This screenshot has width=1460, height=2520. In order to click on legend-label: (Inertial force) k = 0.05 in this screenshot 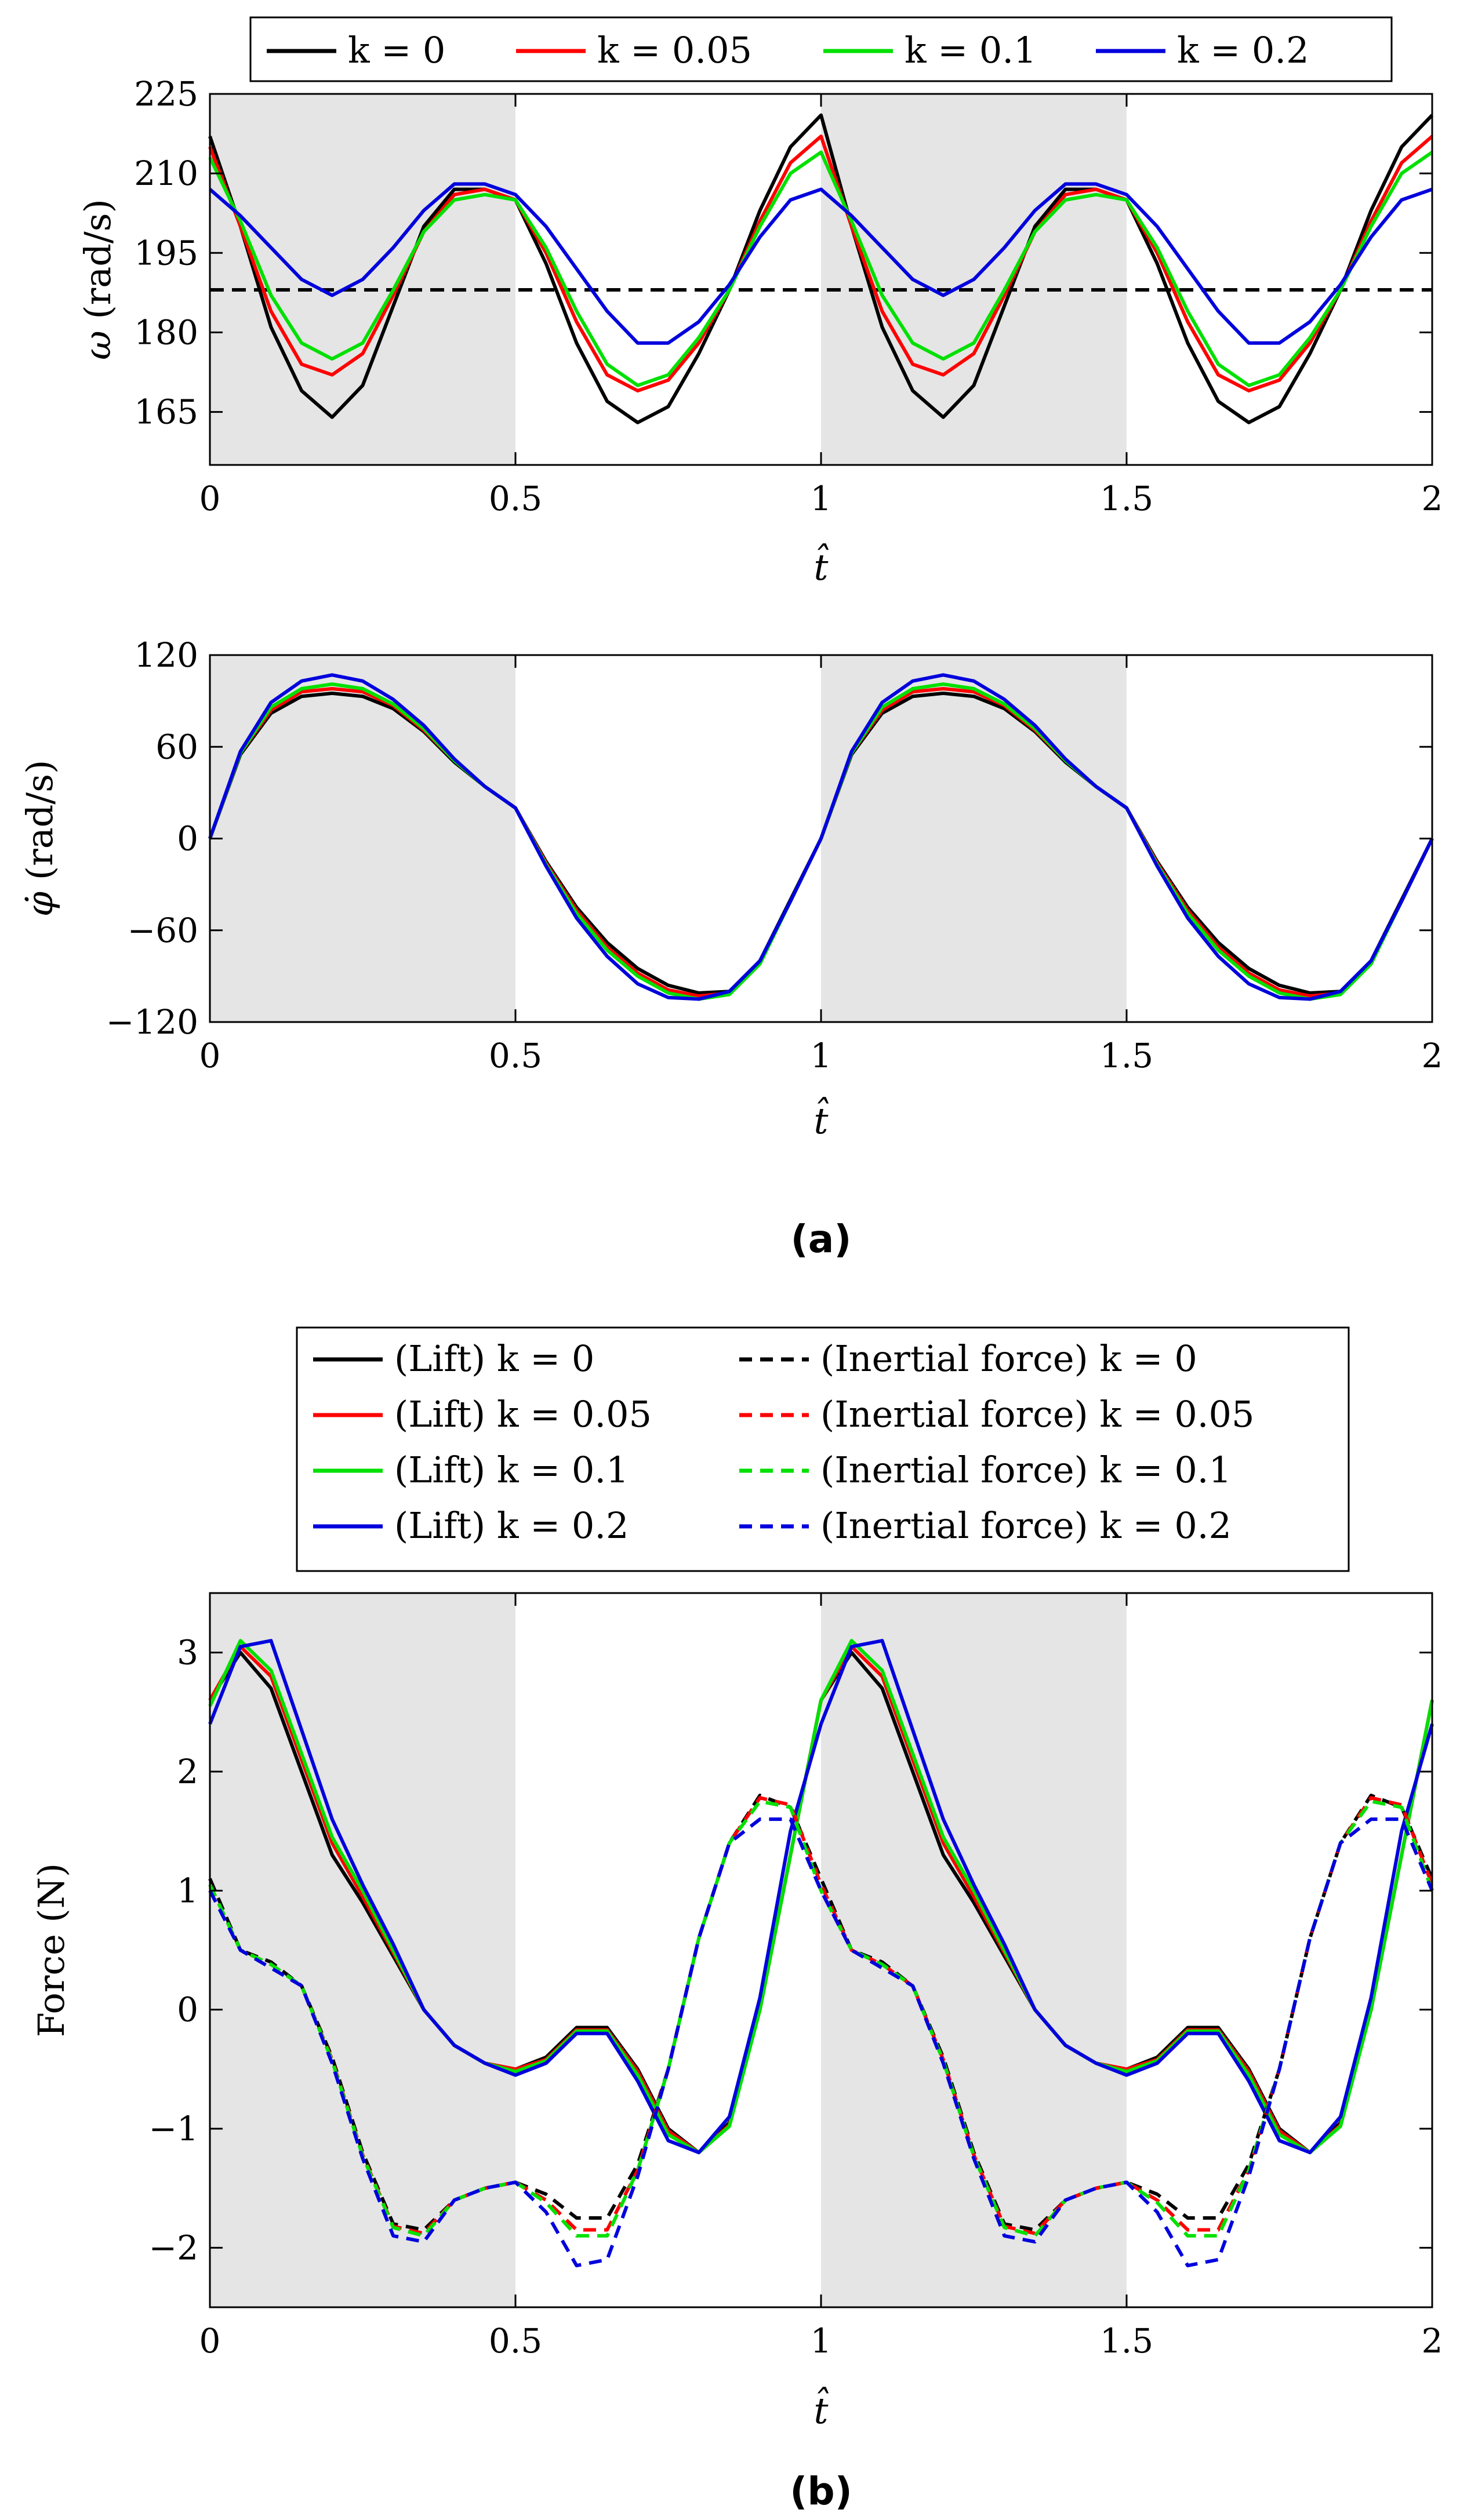, I will do `click(1037, 1414)`.